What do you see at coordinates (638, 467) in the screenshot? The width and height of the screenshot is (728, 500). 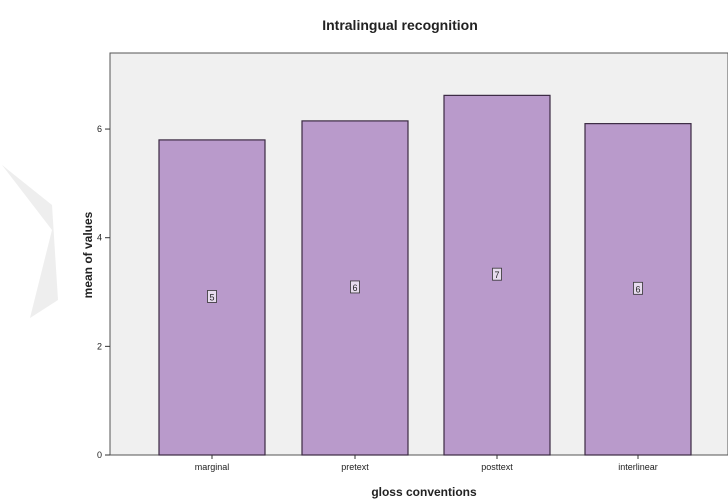 I see `x-tick-label-interlinear: interlinear` at bounding box center [638, 467].